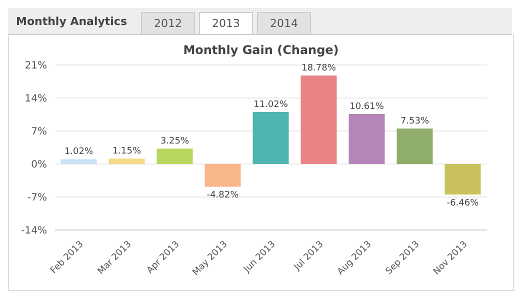  Describe the element at coordinates (37, 198) in the screenshot. I see `y-tick-label: -7%` at that location.